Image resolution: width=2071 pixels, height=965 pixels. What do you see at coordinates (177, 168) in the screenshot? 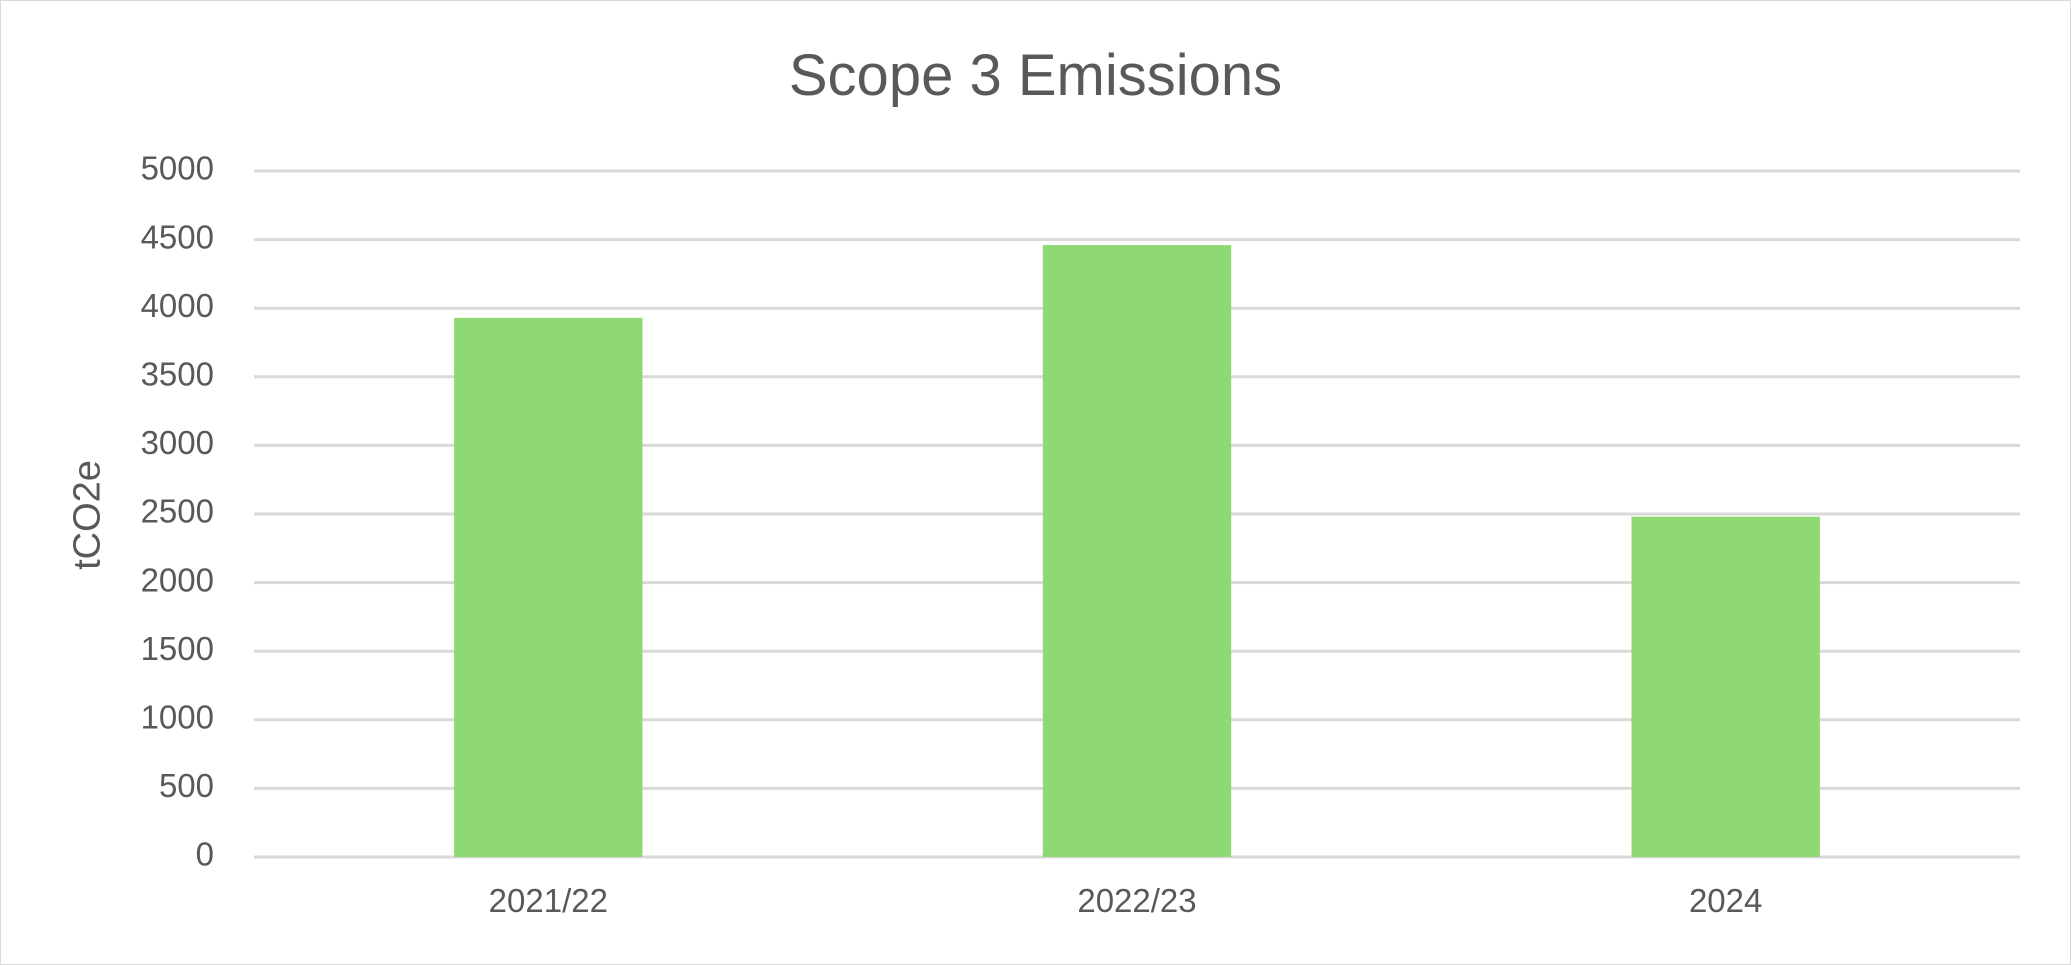
I see `y-tick-label: 5000` at bounding box center [177, 168].